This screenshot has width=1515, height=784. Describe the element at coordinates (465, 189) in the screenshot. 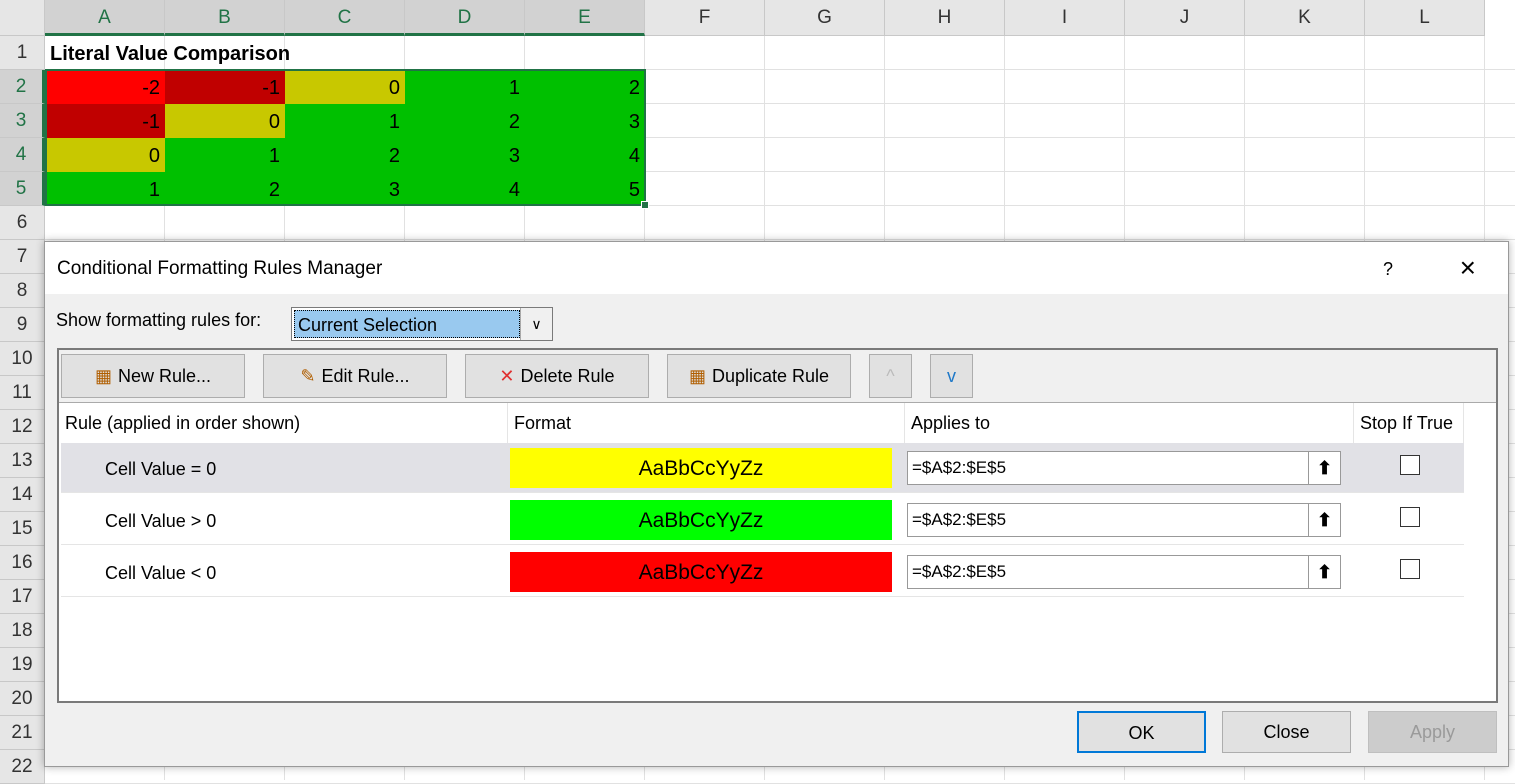

I see `cell-D5: 4` at that location.